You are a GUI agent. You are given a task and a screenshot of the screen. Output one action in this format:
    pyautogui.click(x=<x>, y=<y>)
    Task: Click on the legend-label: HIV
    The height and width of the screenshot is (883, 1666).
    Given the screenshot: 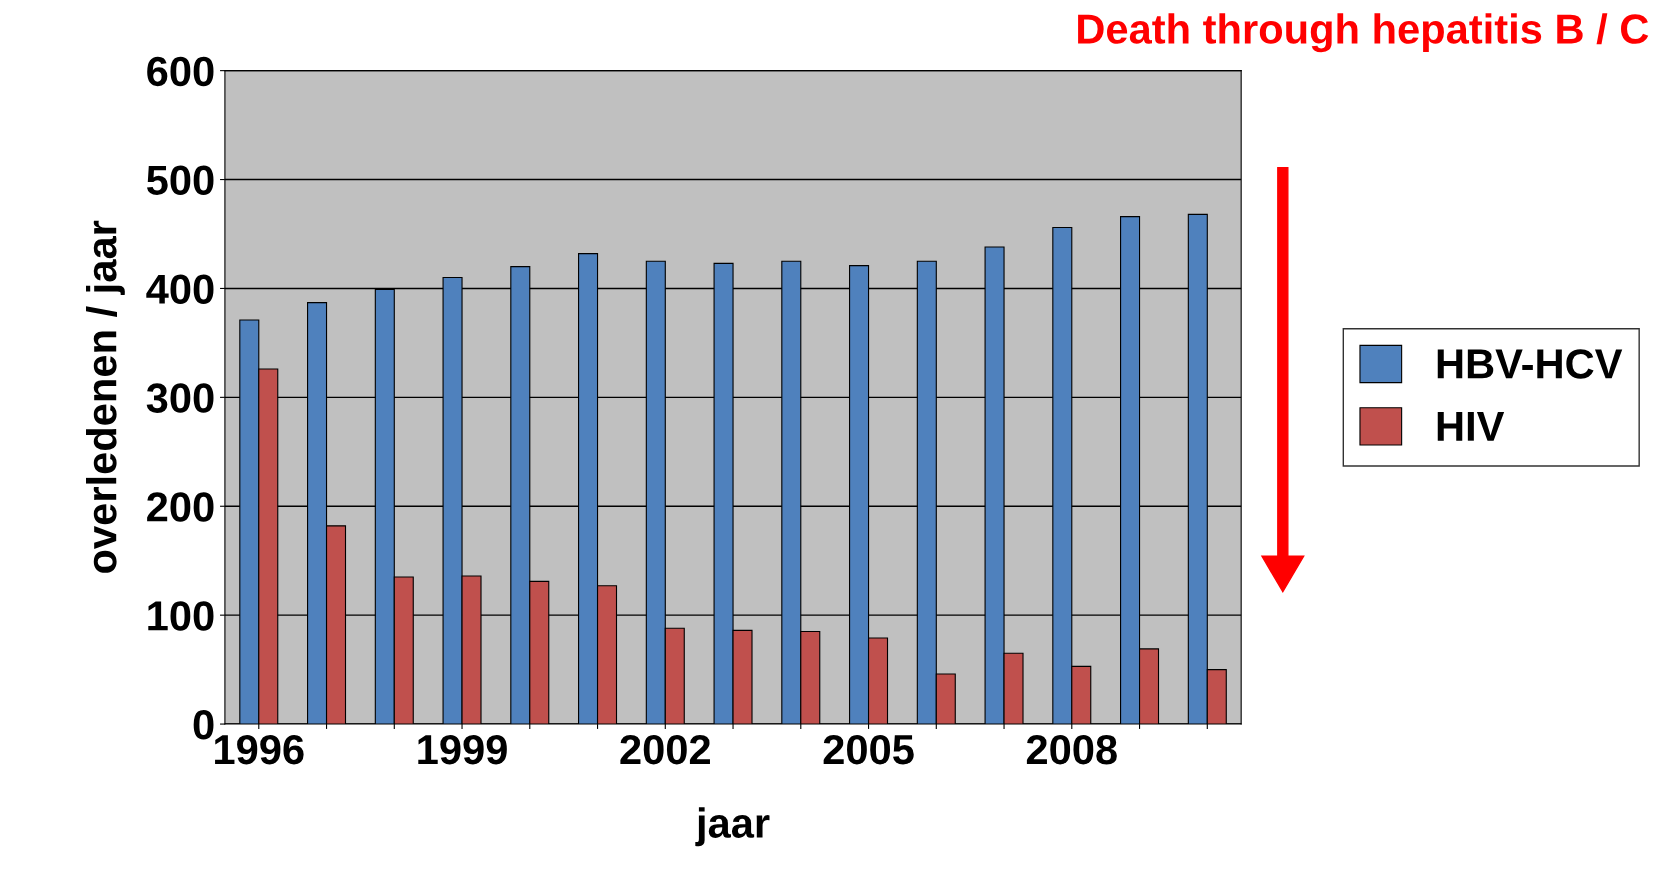 What is the action you would take?
    pyautogui.click(x=1471, y=426)
    